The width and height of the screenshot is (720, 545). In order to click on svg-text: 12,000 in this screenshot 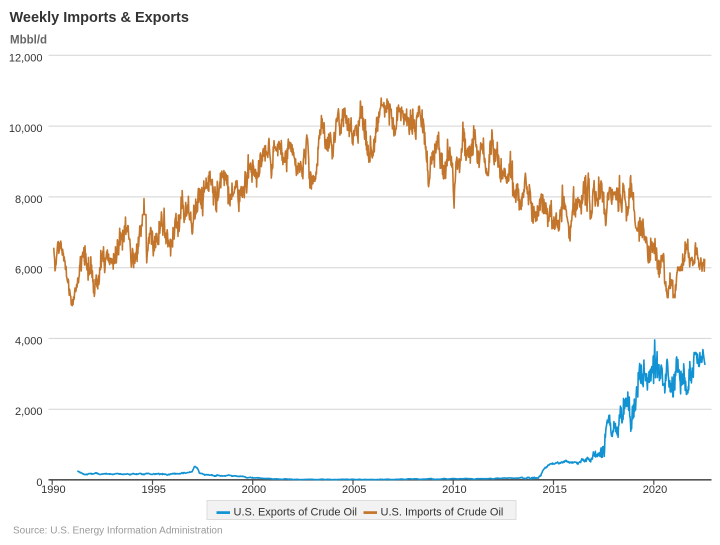, I will do `click(26, 58)`.